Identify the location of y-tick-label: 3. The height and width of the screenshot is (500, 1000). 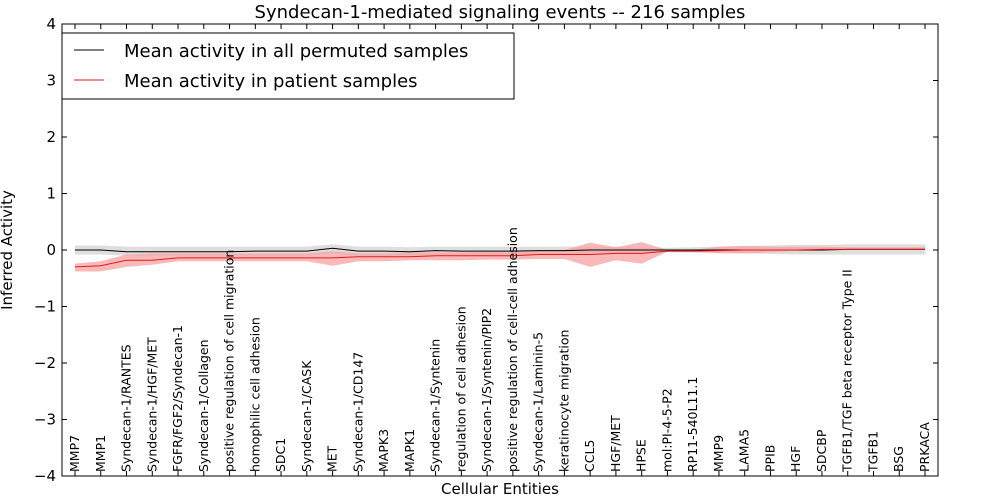
(51, 81).